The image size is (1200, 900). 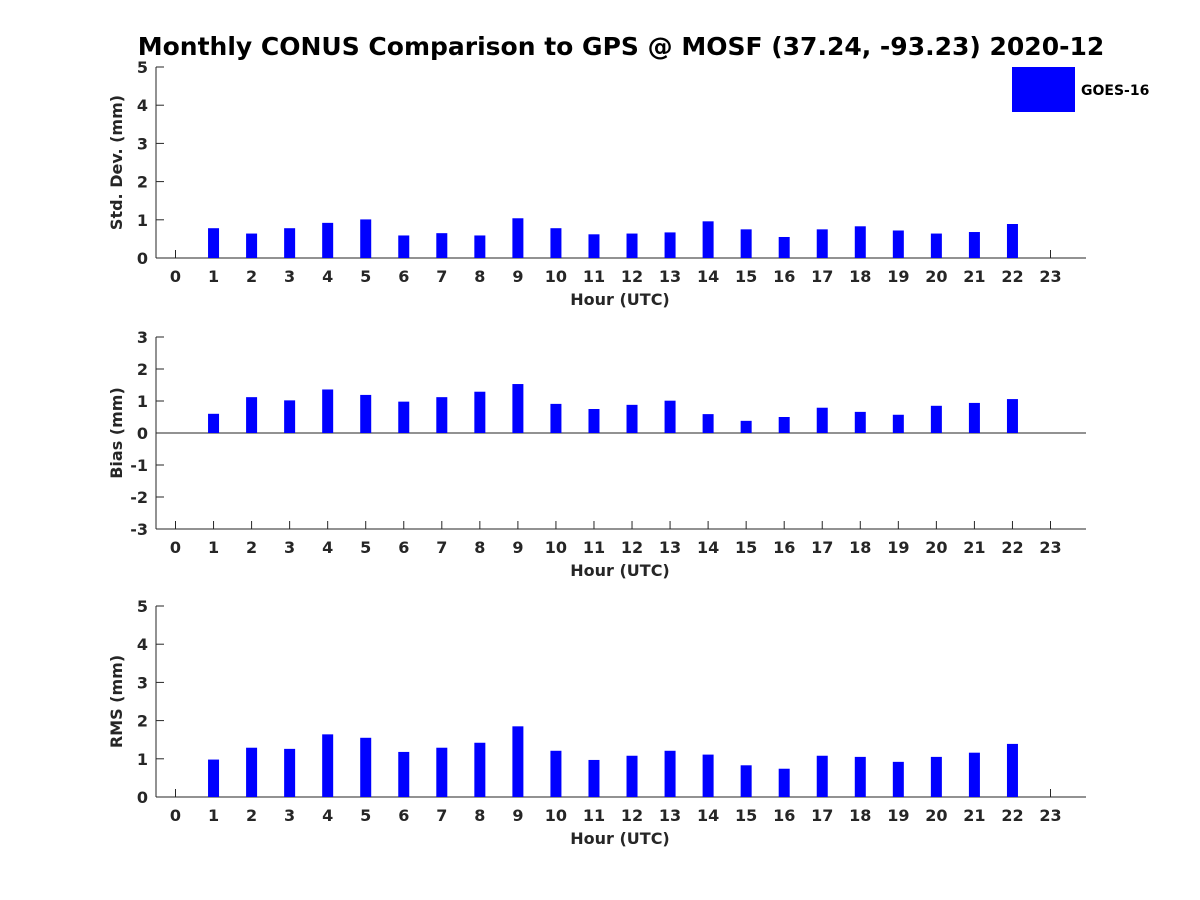 I want to click on y-tick-label: -3, so click(x=139, y=529).